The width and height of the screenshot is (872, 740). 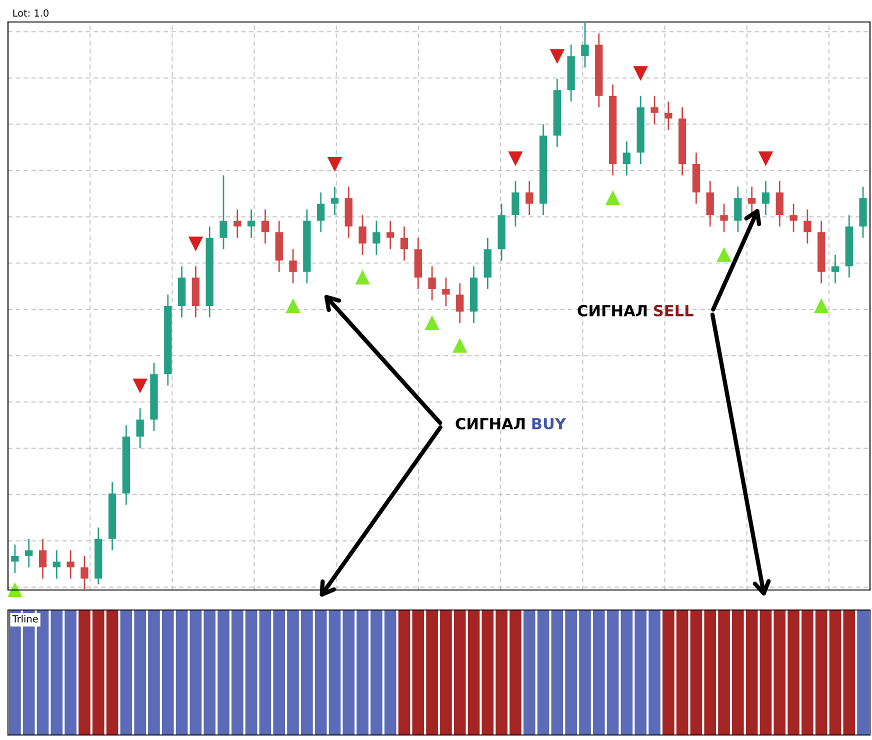 I want to click on annotation: СИГНАЛ SELL, so click(x=636, y=310).